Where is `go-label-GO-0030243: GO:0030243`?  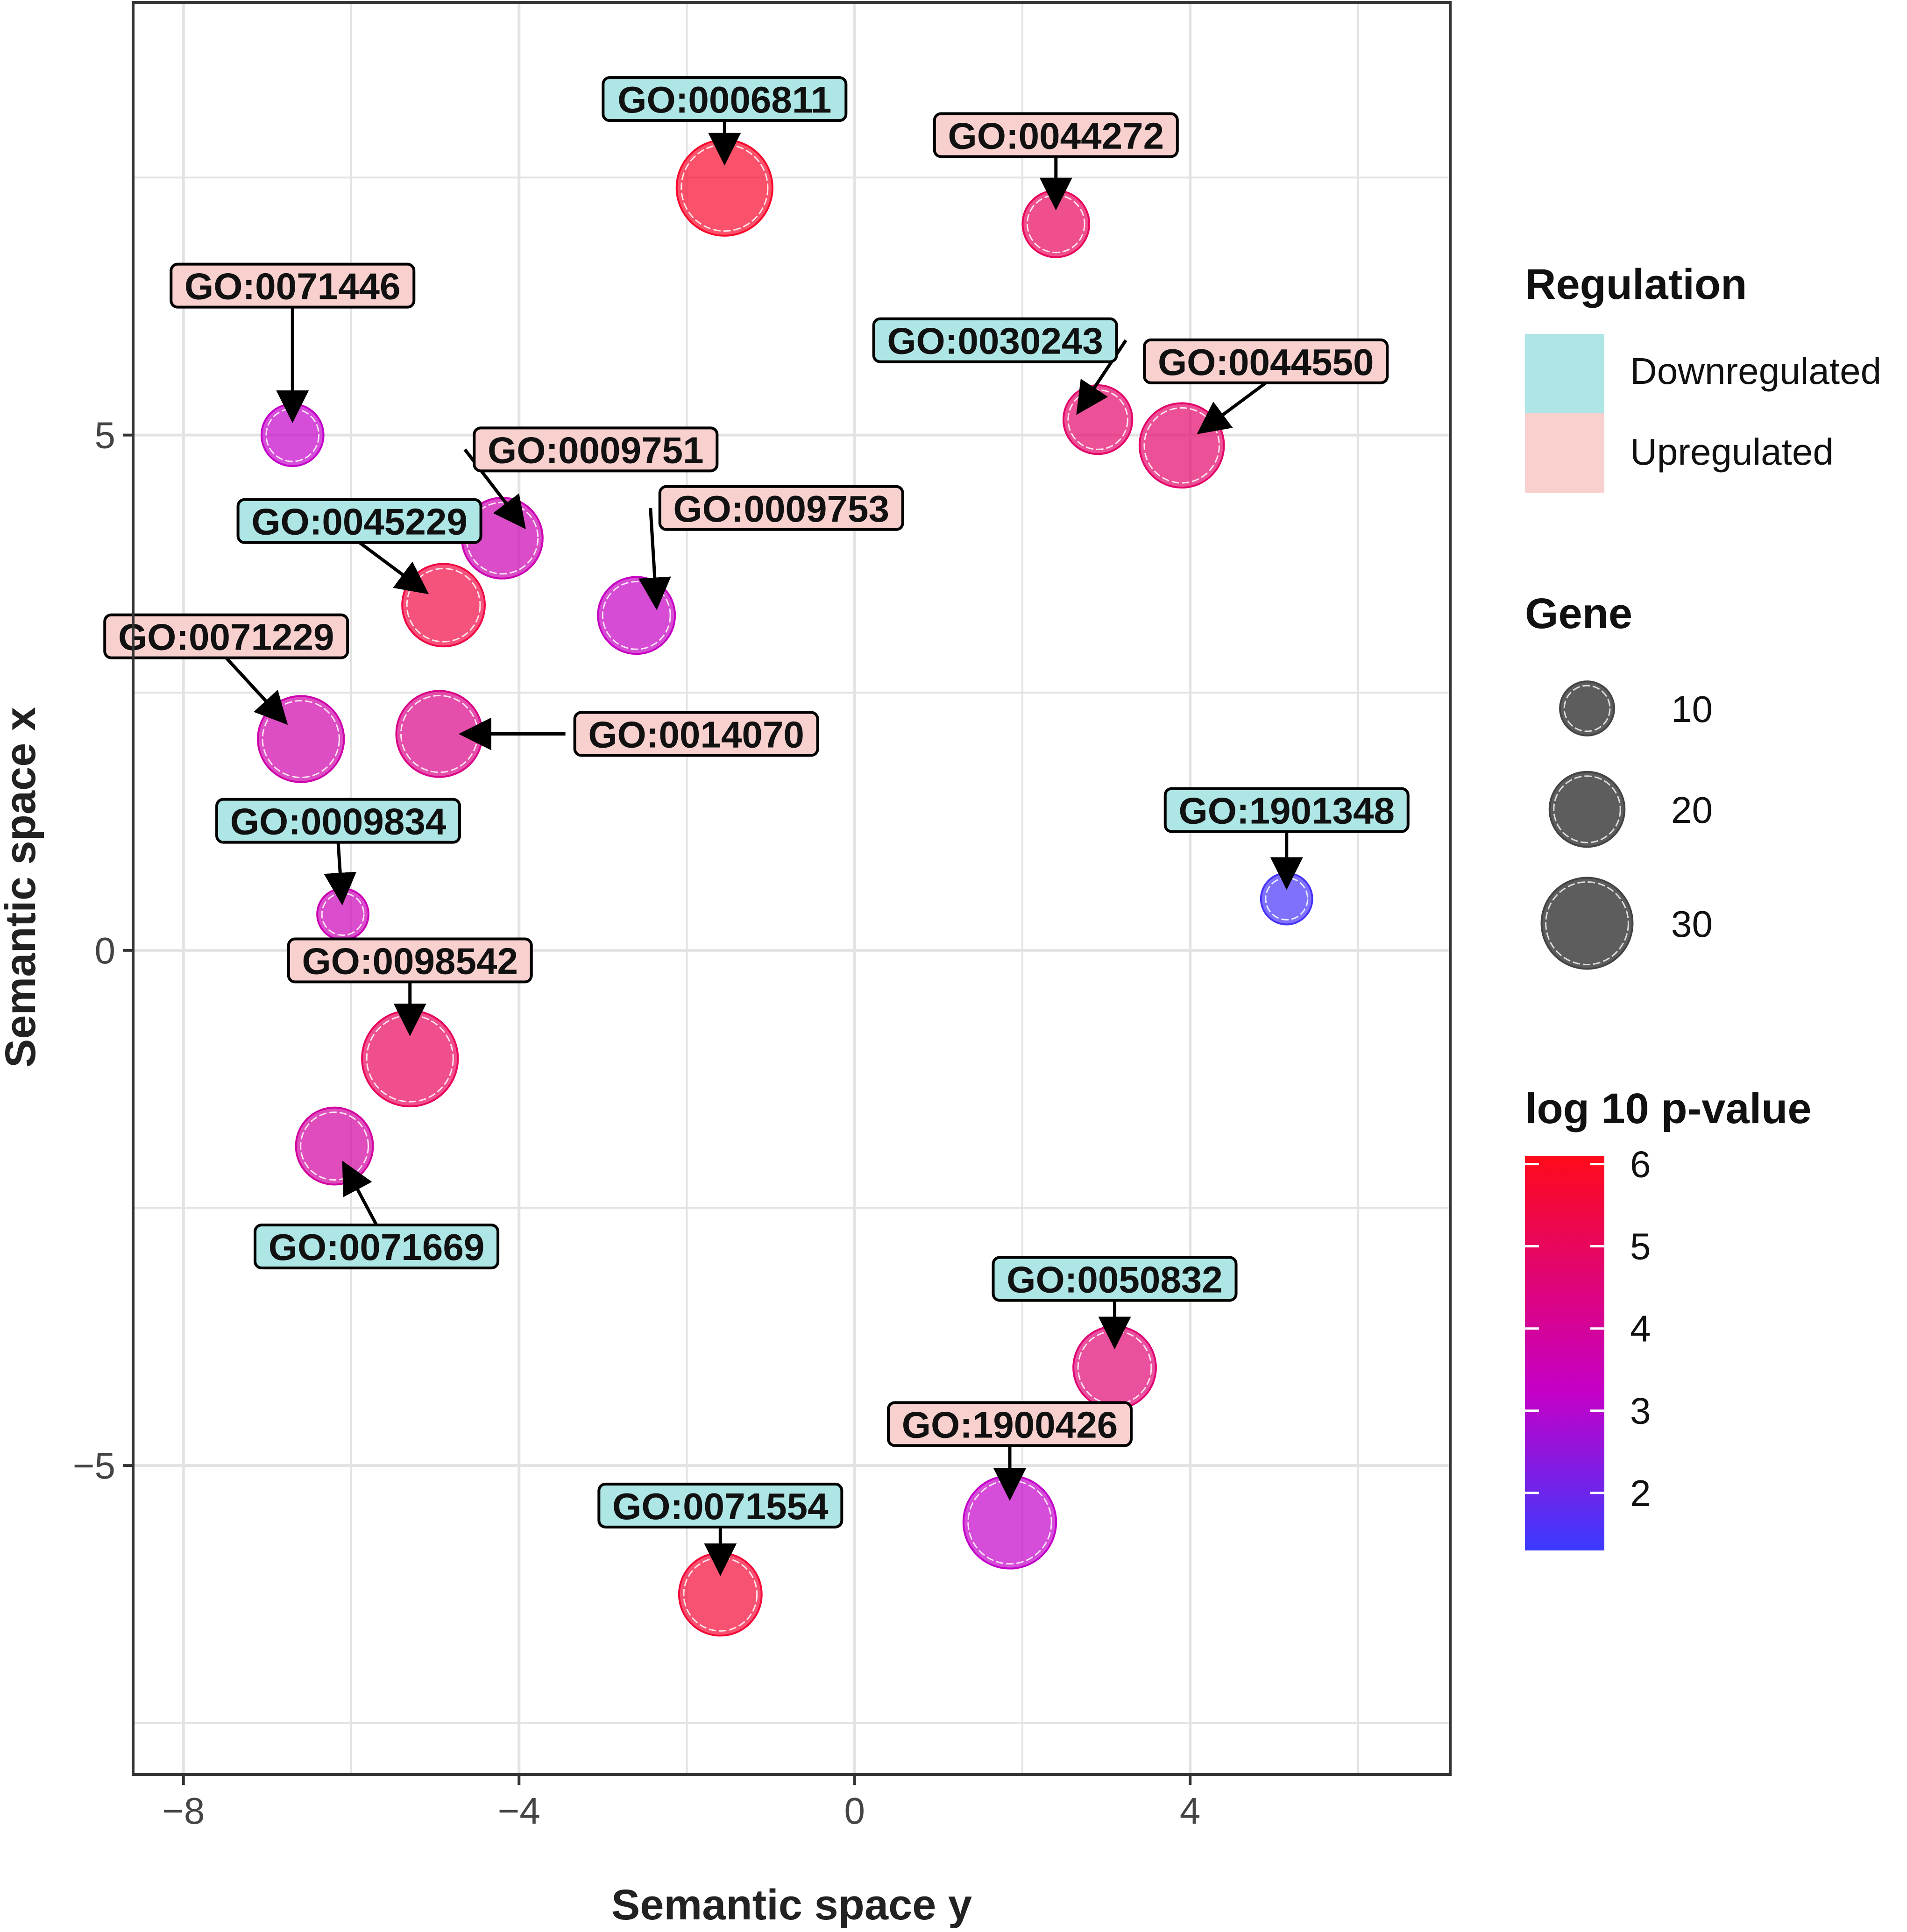 go-label-GO-0030243: GO:0030243 is located at coordinates (995, 340).